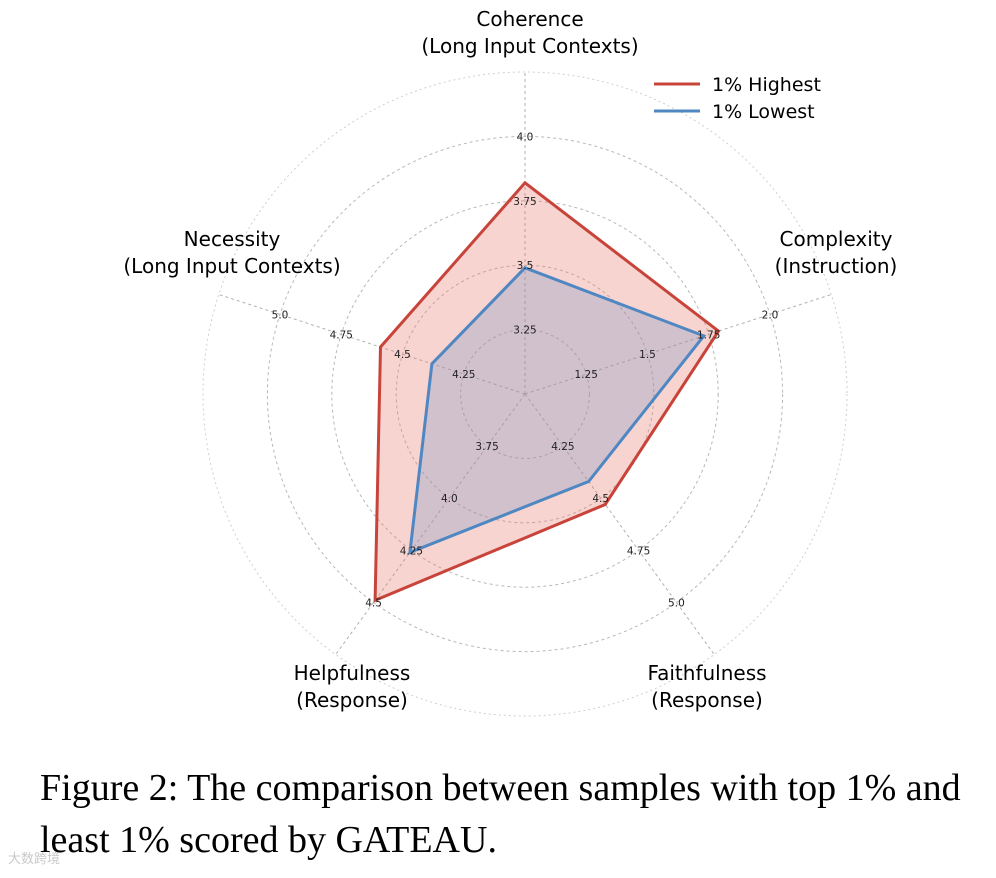 Image resolution: width=996 pixels, height=878 pixels. What do you see at coordinates (763, 112) in the screenshot?
I see `legend-label: 1% Lowest` at bounding box center [763, 112].